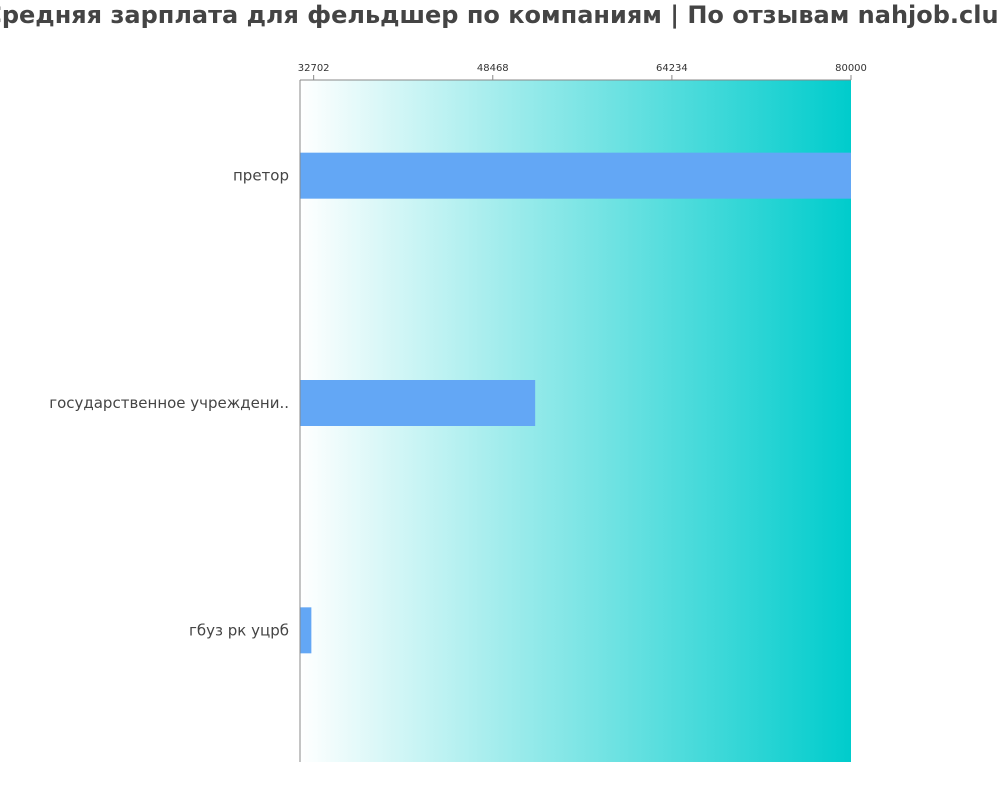  I want to click on x-tick-label: 64234, so click(672, 68).